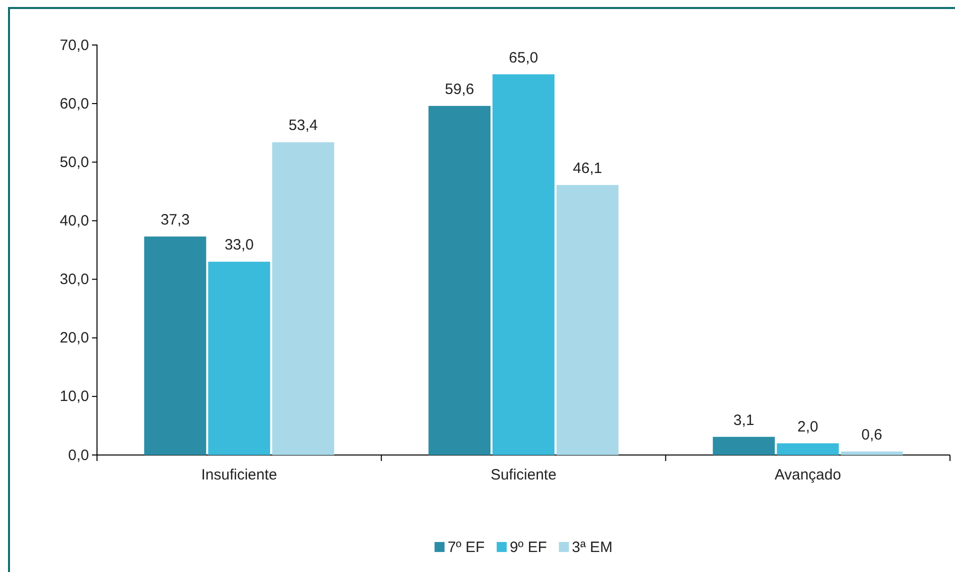  What do you see at coordinates (587, 168) in the screenshot?
I see `data-label: 46,1` at bounding box center [587, 168].